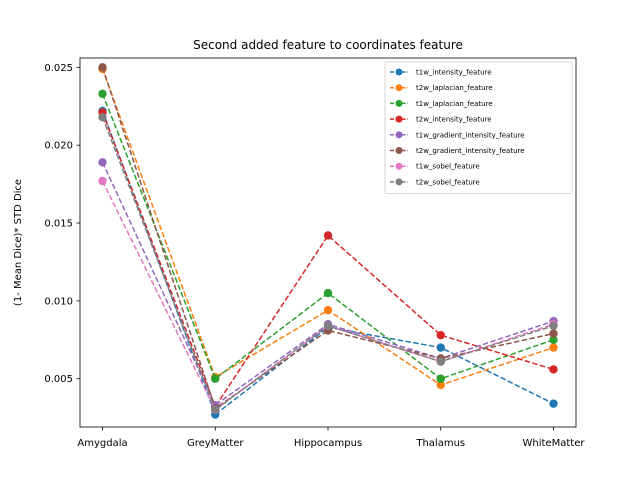 Image resolution: width=640 pixels, height=480 pixels. What do you see at coordinates (215, 443) in the screenshot?
I see `x-tick-label: GreyMatter` at bounding box center [215, 443].